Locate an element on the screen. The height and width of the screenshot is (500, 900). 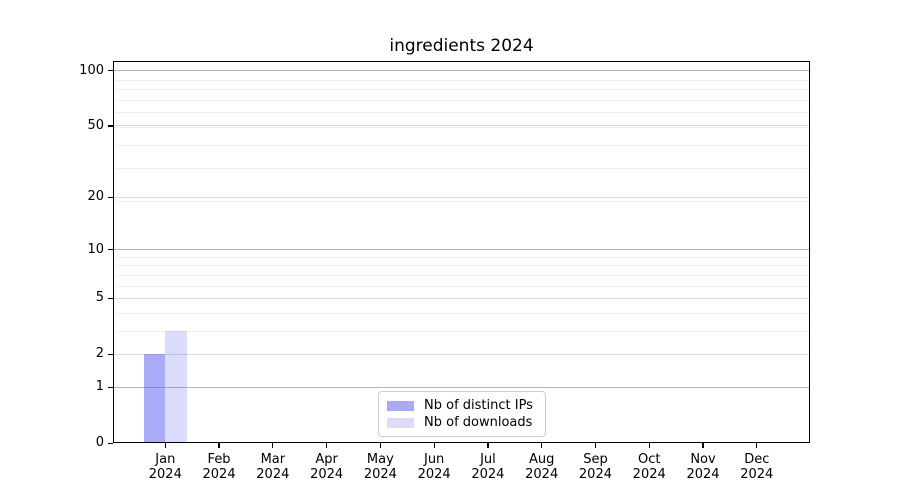
month-label: Dec is located at coordinates (757, 459).